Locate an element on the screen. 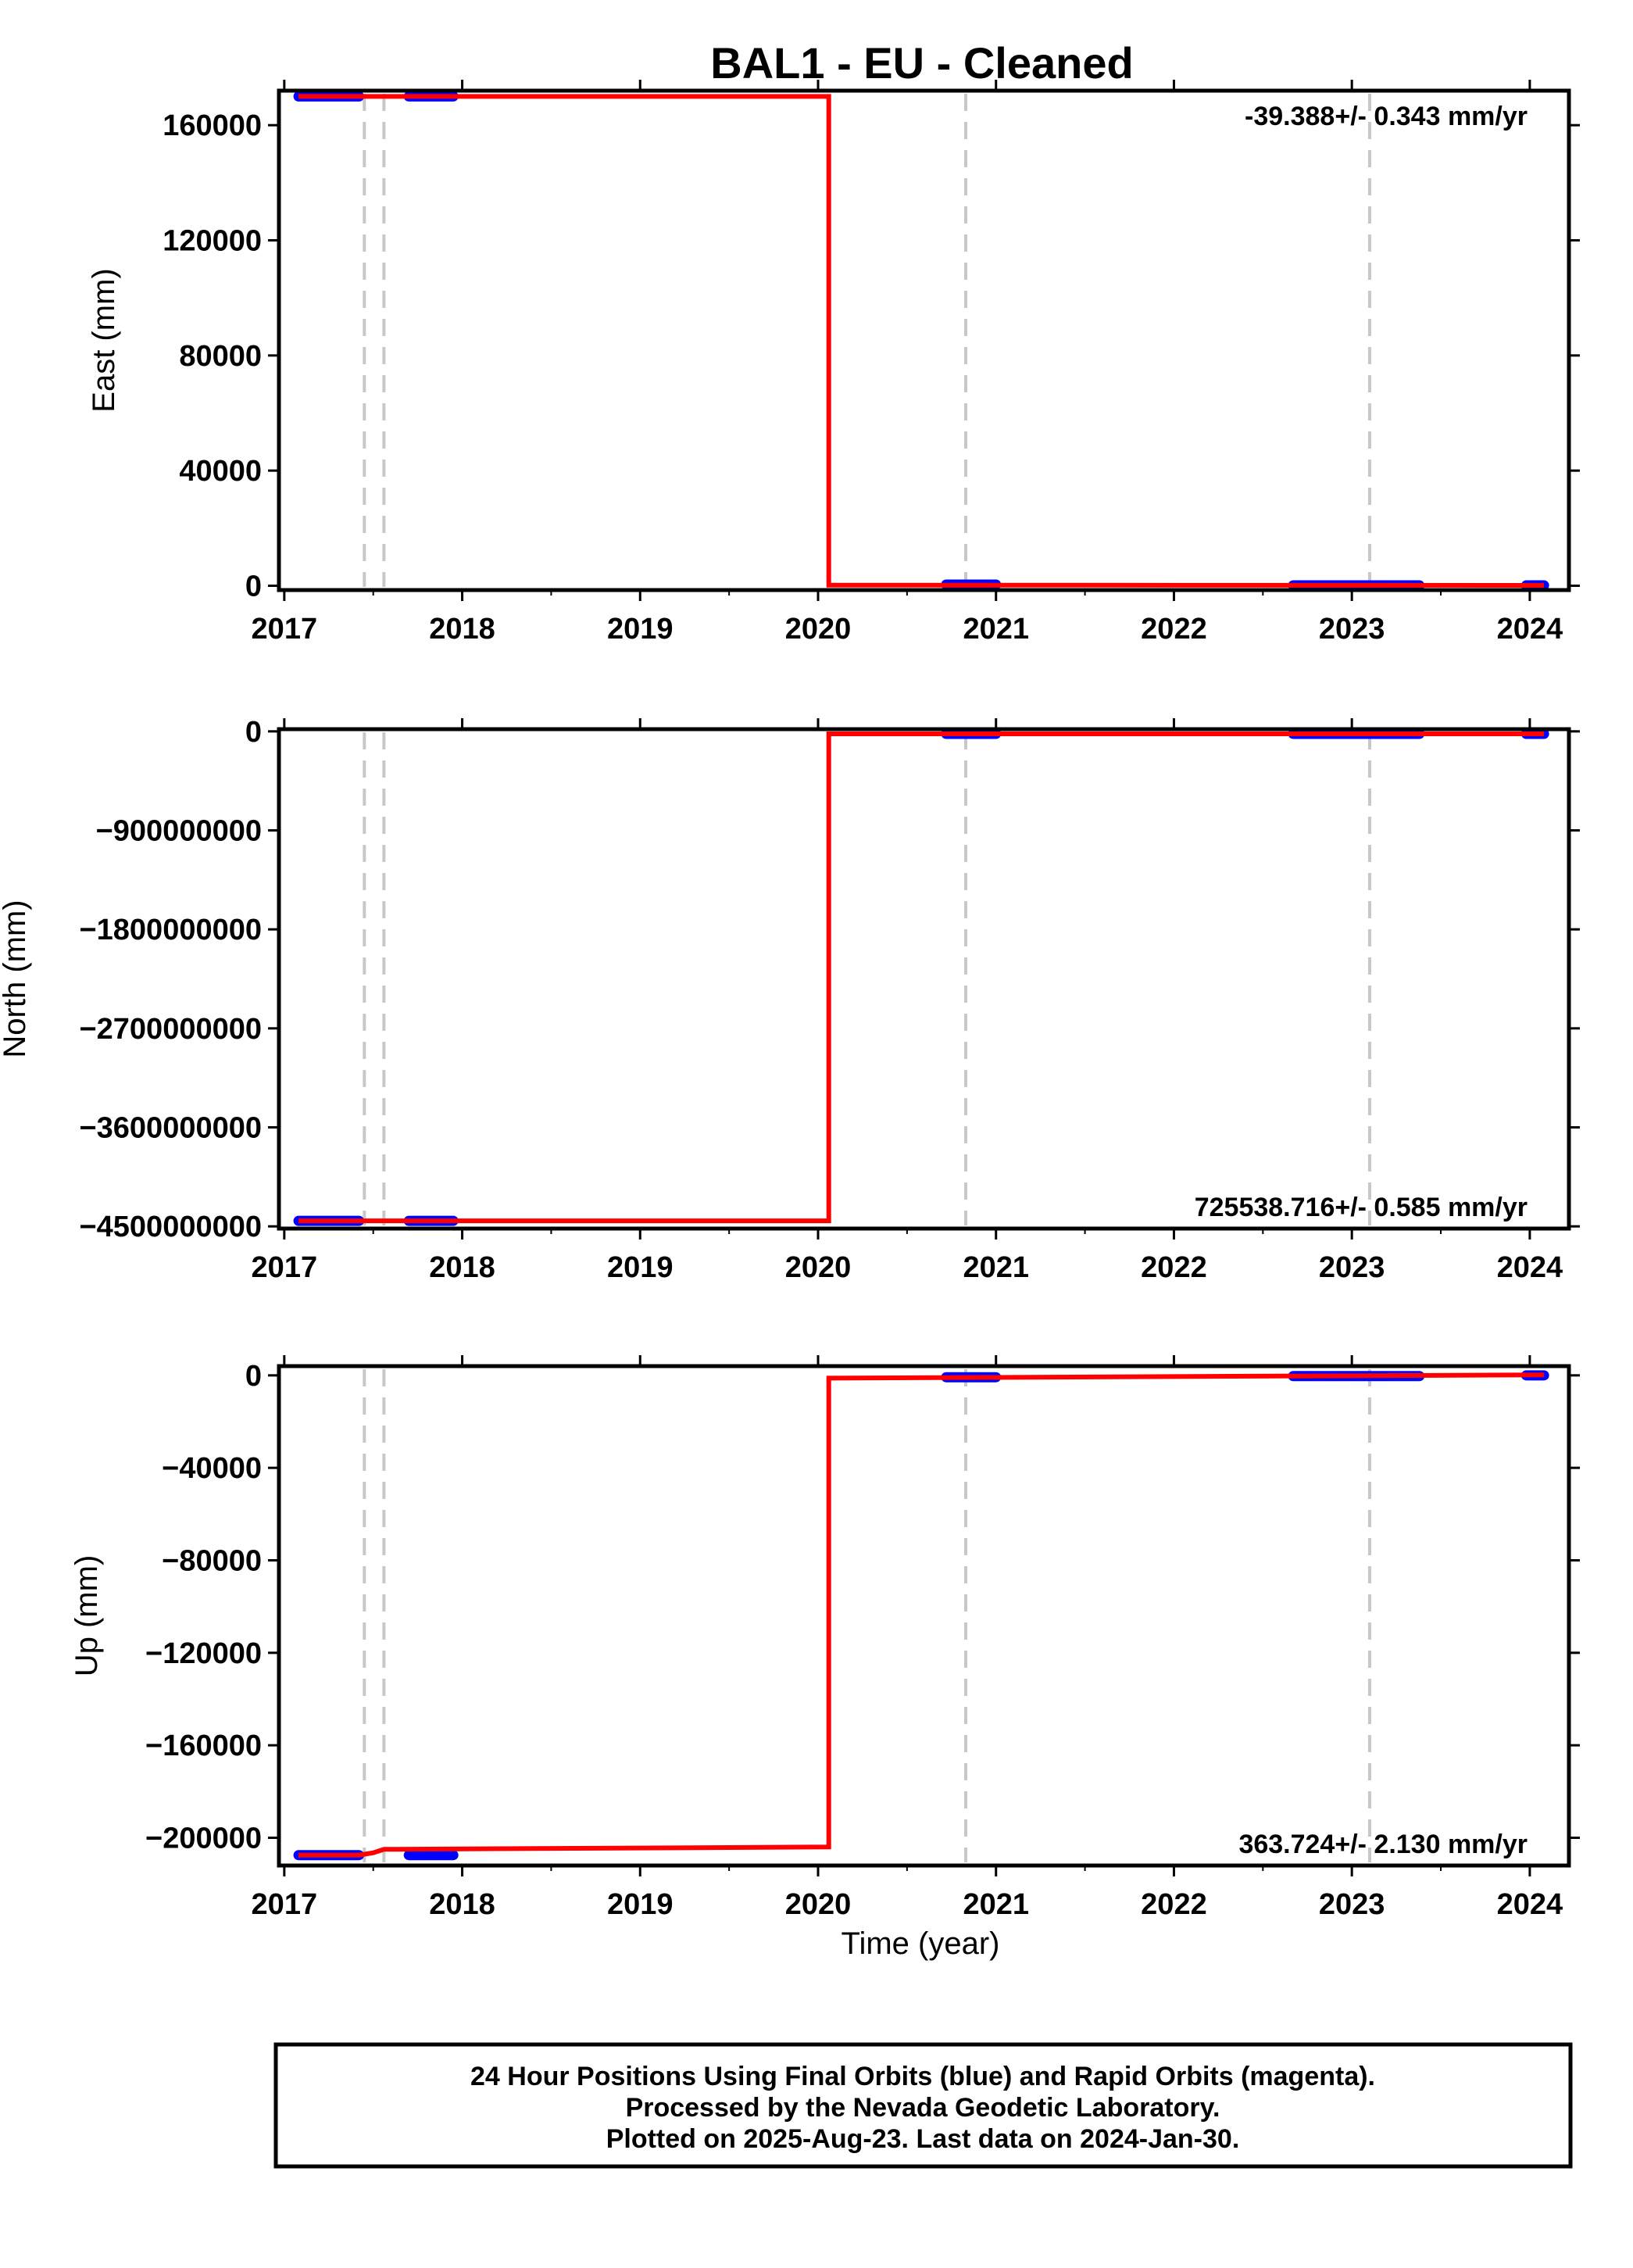 Image resolution: width=1633 pixels, height=2268 pixels. y-tick-label: −1800000000 is located at coordinates (170, 930).